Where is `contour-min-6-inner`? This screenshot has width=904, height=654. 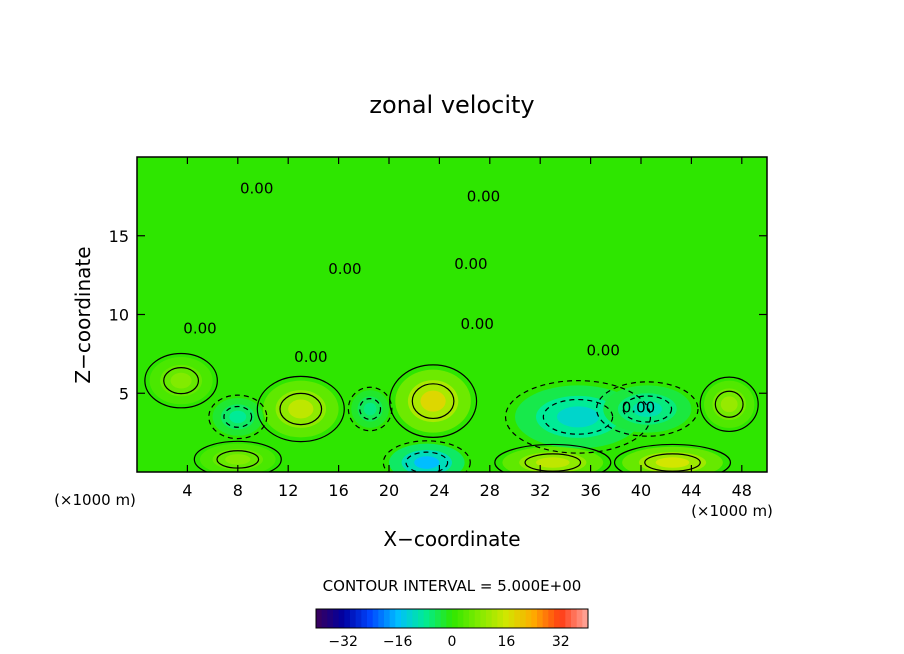 contour-min-6-inner is located at coordinates (427, 461).